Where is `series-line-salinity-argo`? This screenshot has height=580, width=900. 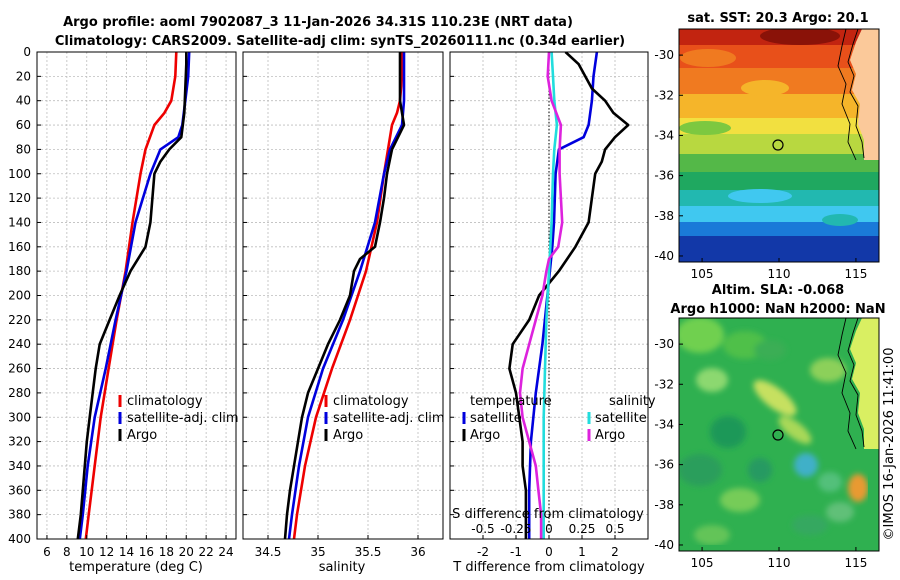 series-line-salinity-argo is located at coordinates (541, 295).